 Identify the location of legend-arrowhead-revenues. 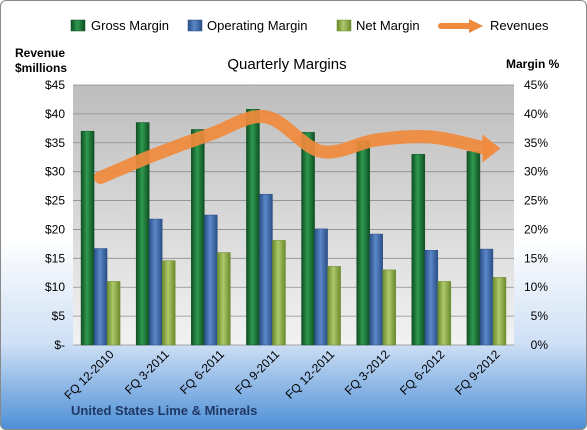
(476, 26).